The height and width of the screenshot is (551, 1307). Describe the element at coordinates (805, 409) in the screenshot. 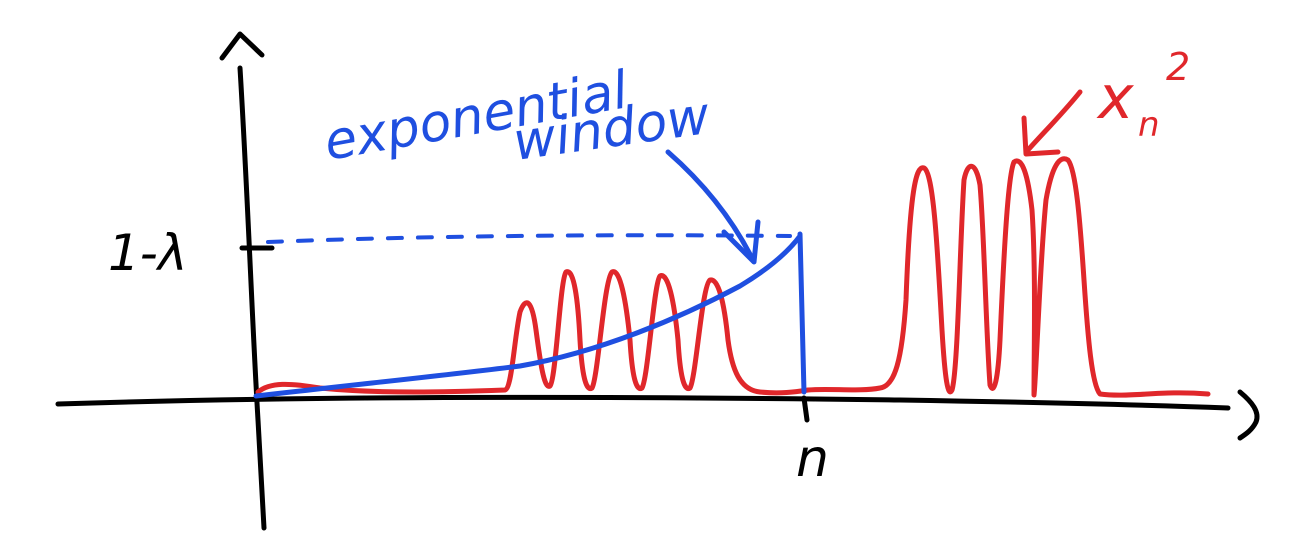

I see `x-tick` at that location.